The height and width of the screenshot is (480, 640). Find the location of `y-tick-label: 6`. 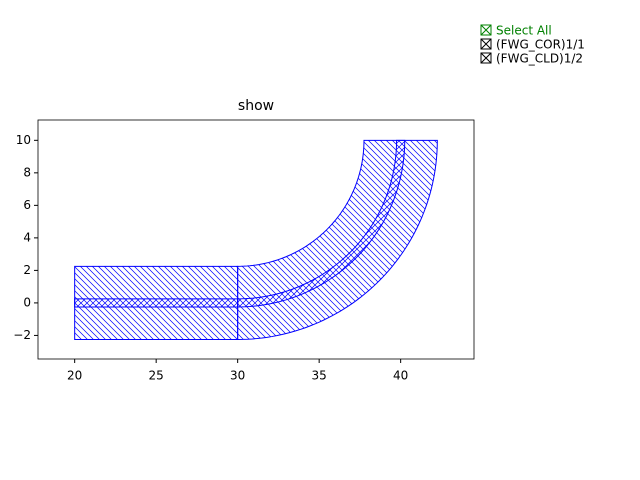

y-tick-label: 6 is located at coordinates (27, 205).